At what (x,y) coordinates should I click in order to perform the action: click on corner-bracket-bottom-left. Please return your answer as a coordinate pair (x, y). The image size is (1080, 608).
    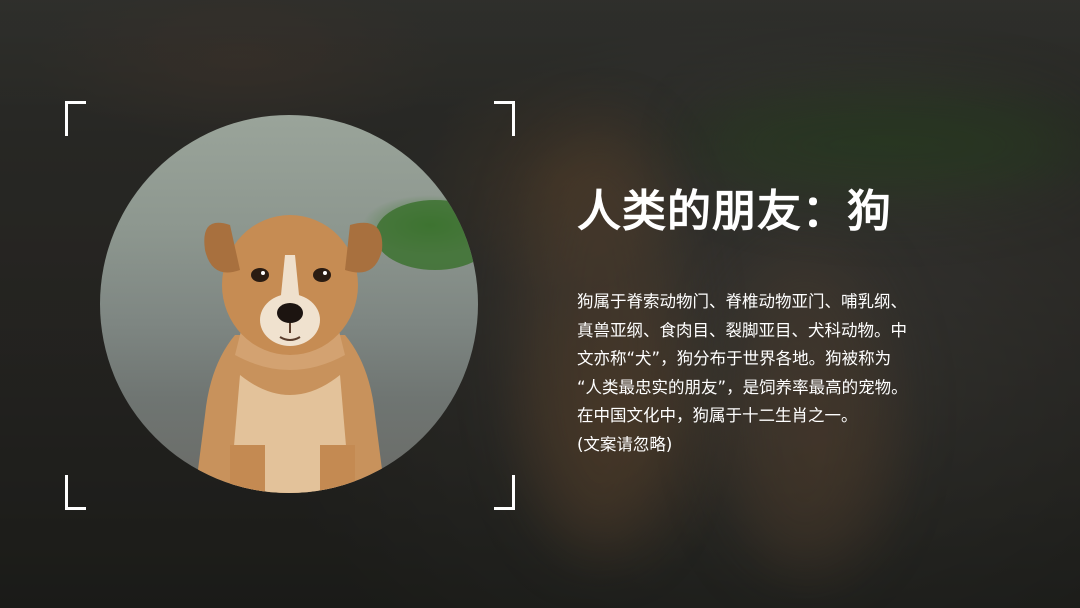
    Looking at the image, I should click on (75, 492).